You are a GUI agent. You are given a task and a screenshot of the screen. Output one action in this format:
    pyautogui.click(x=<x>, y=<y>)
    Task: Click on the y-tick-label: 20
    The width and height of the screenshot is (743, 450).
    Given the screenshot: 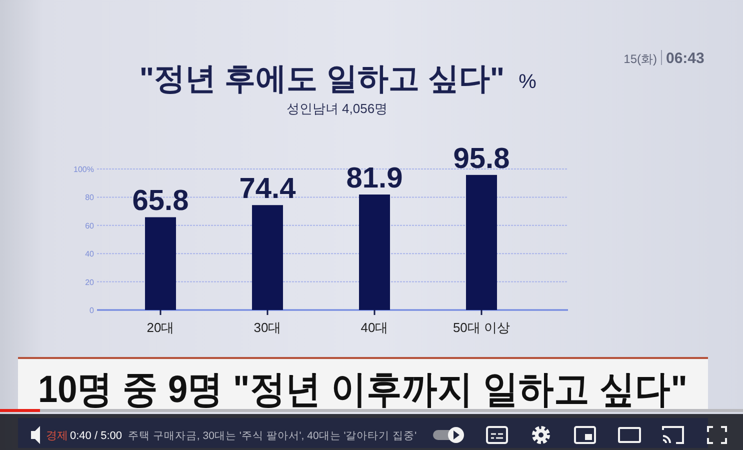 What is the action you would take?
    pyautogui.click(x=90, y=282)
    